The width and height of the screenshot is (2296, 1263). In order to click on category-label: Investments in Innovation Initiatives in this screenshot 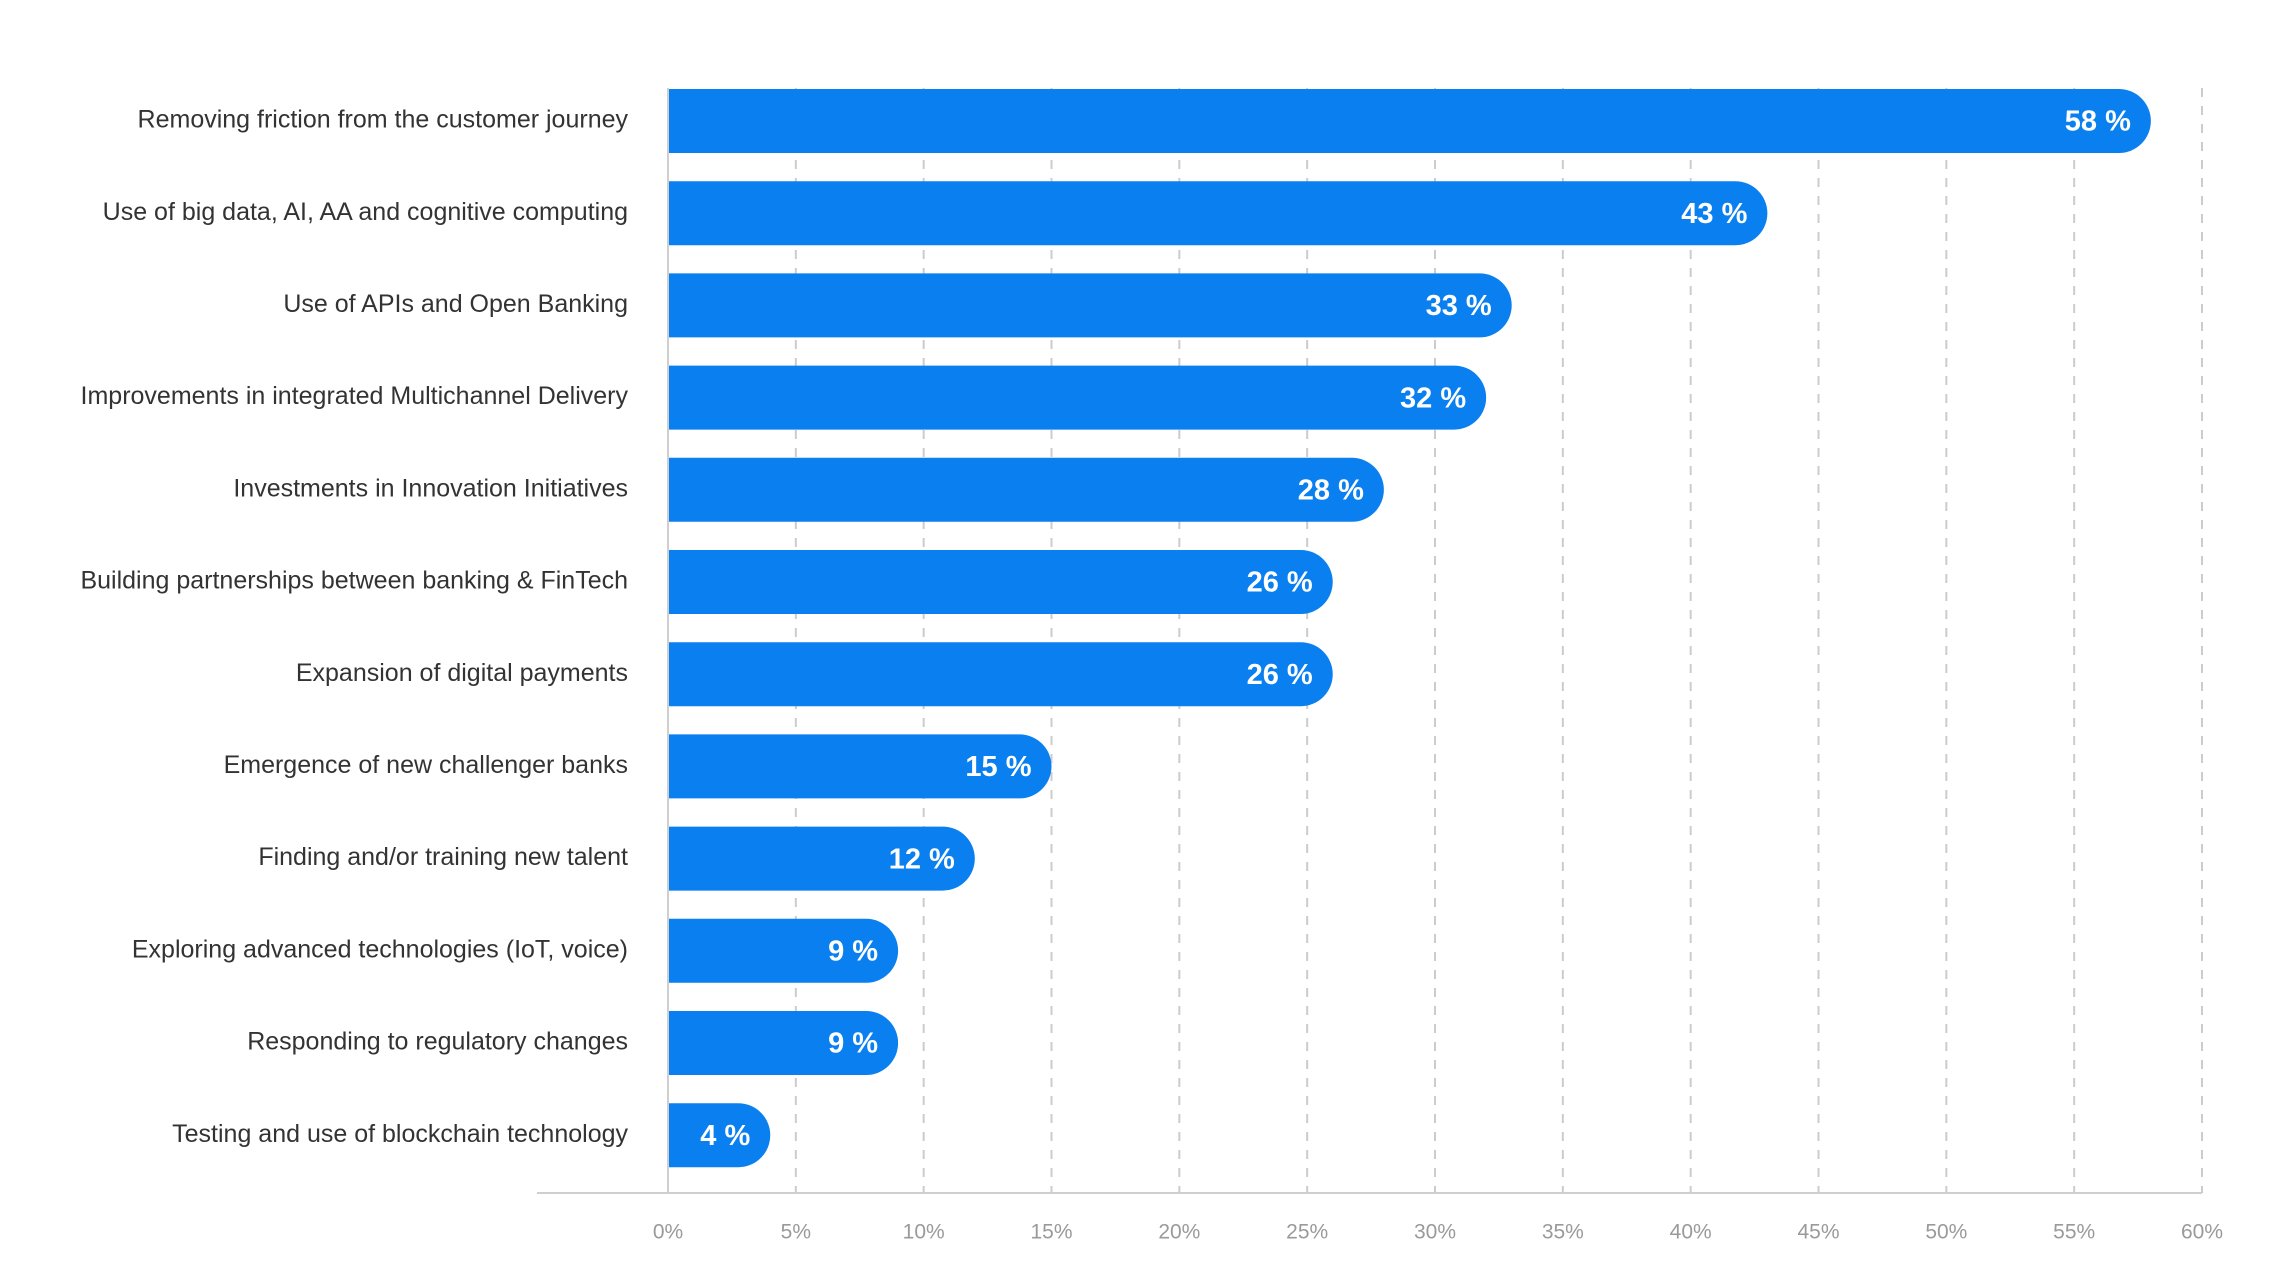, I will do `click(430, 488)`.